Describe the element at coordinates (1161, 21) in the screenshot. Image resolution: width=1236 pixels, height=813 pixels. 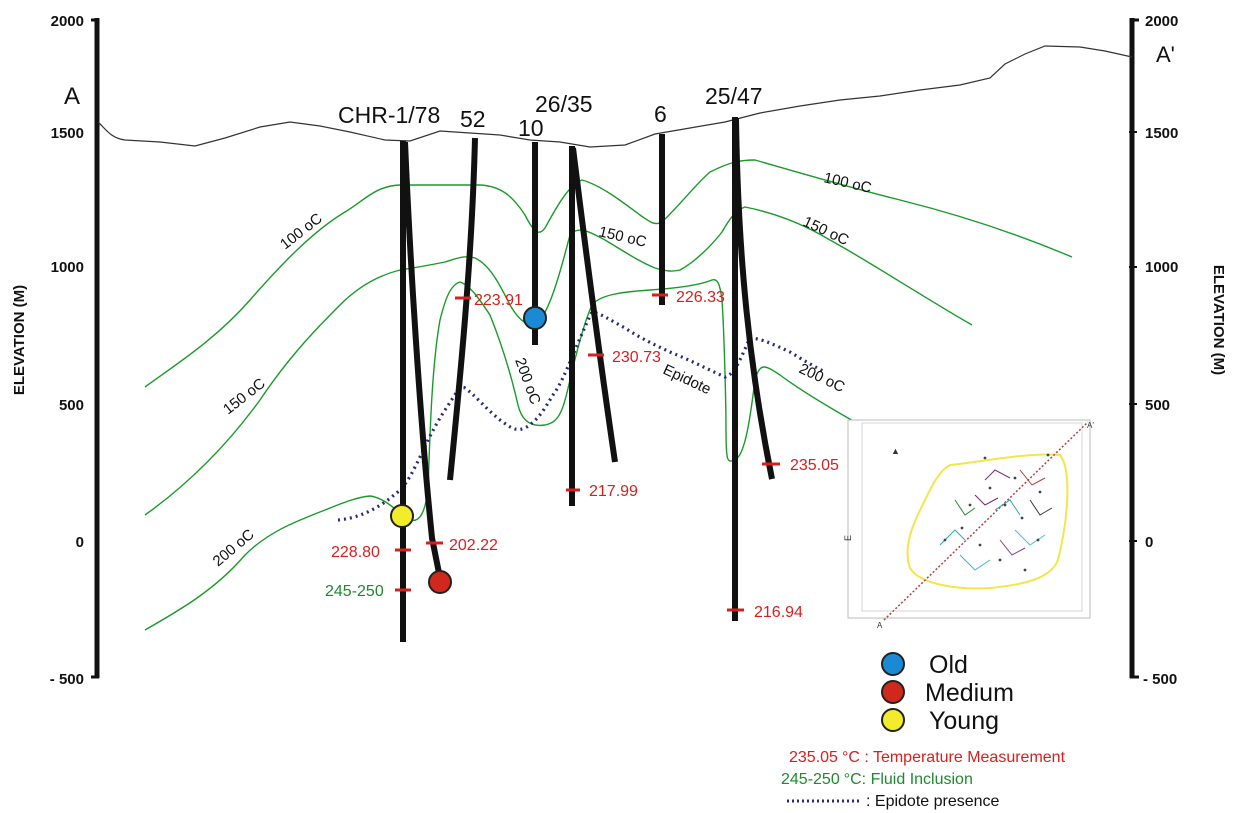
I see `right-tick-2000: 2000` at that location.